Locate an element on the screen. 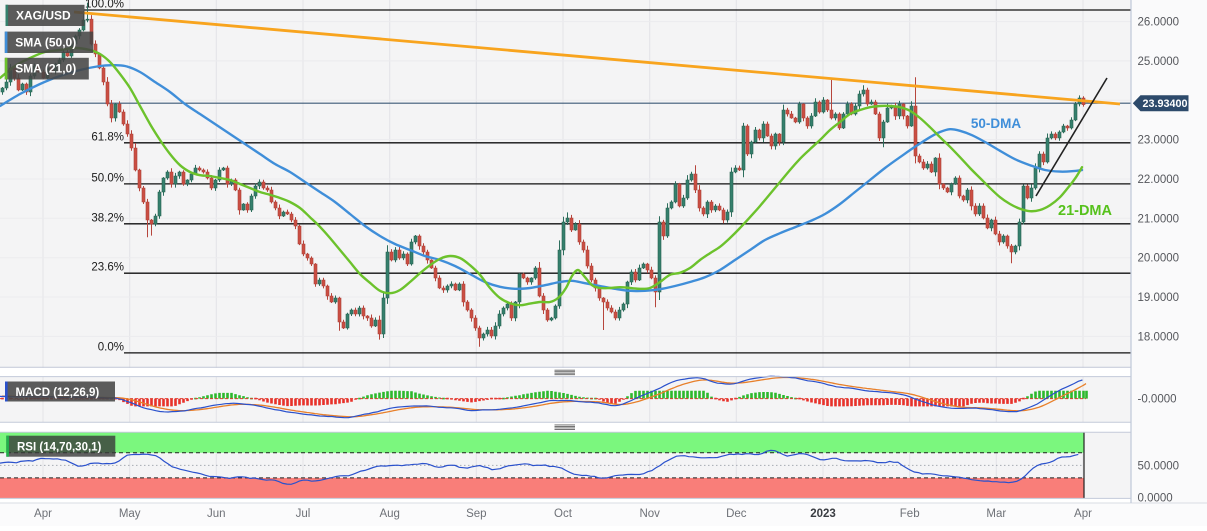 Image resolution: width=1207 pixels, height=531 pixels. svg-text: 20.0000 is located at coordinates (1159, 259).